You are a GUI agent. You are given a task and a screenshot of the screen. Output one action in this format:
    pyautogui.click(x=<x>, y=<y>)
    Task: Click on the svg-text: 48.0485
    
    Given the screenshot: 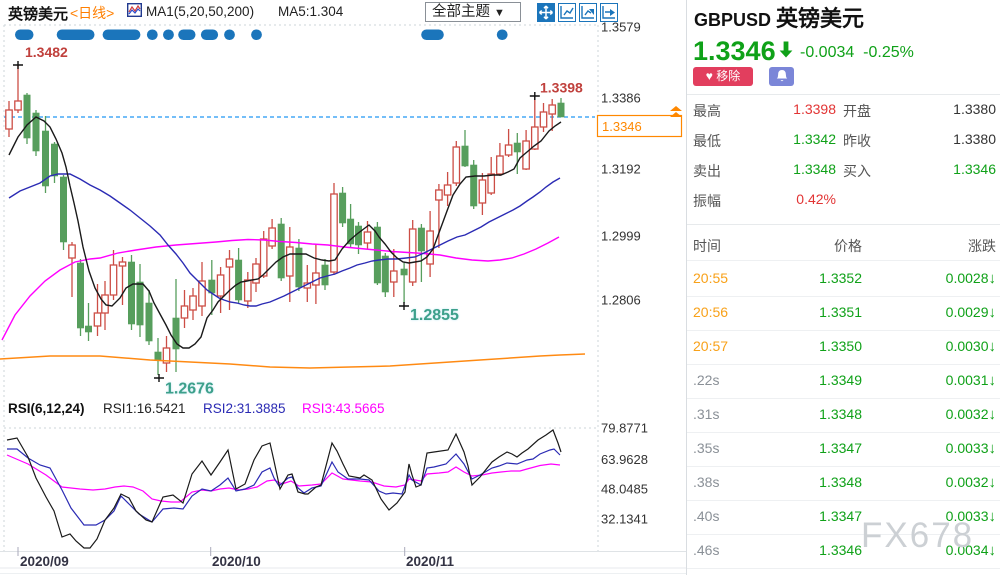 What is the action you would take?
    pyautogui.click(x=624, y=489)
    